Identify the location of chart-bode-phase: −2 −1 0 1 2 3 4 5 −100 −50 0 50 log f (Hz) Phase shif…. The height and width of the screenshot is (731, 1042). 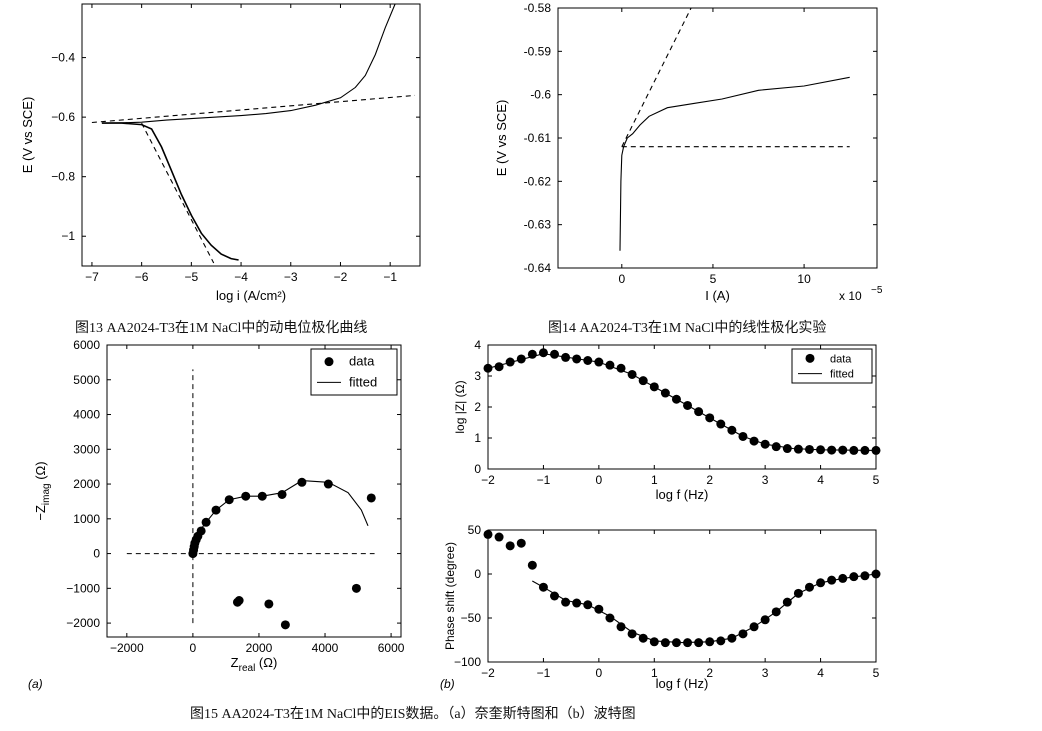
(660, 607).